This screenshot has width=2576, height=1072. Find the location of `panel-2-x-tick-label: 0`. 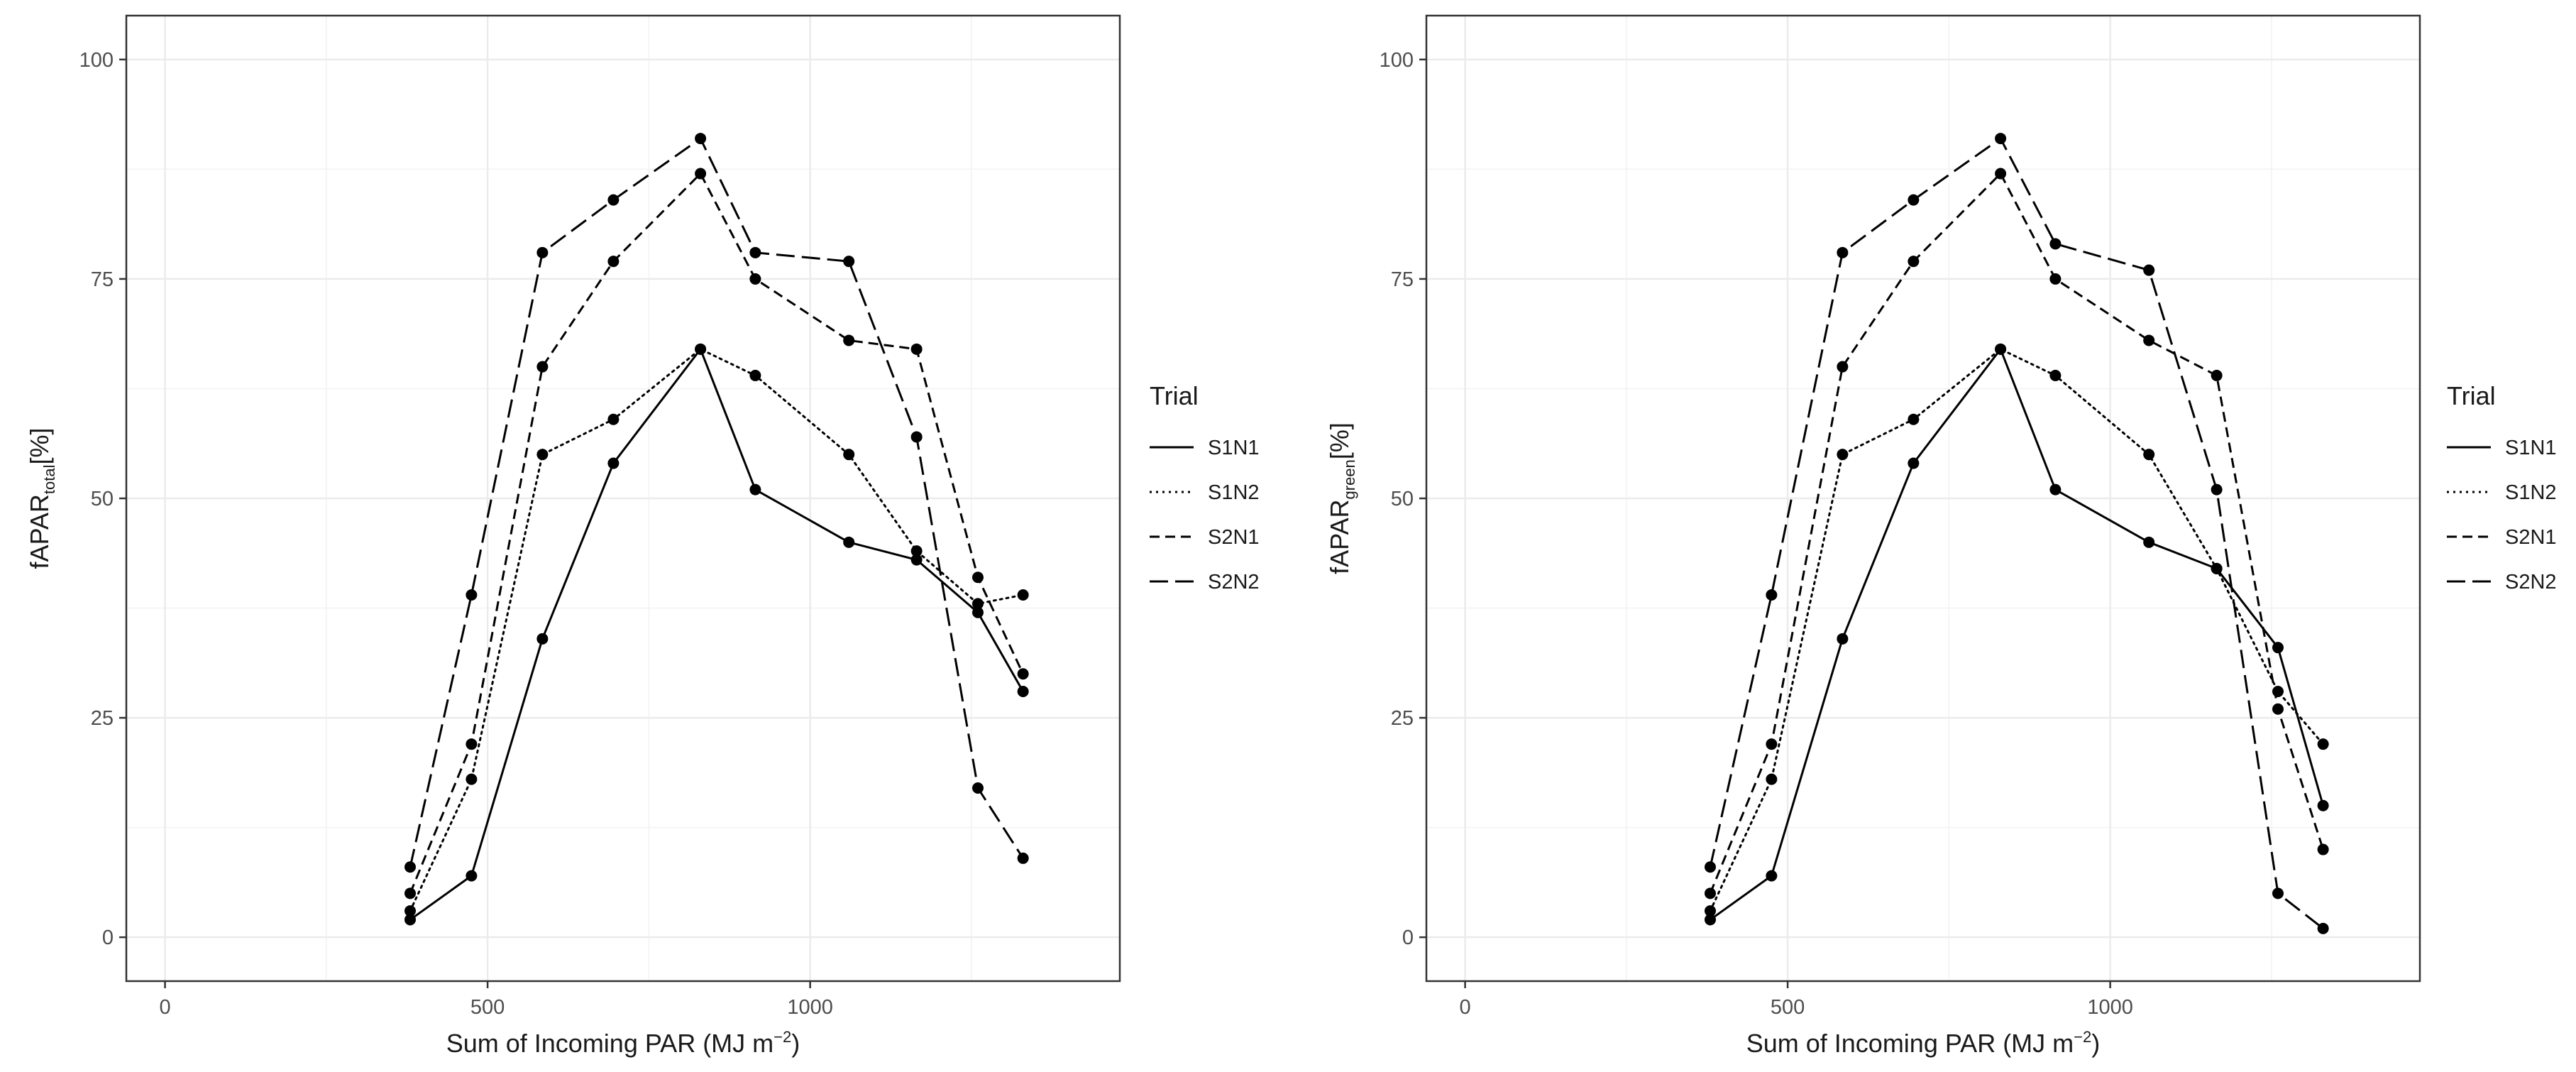

panel-2-x-tick-label: 0 is located at coordinates (1464, 1007).